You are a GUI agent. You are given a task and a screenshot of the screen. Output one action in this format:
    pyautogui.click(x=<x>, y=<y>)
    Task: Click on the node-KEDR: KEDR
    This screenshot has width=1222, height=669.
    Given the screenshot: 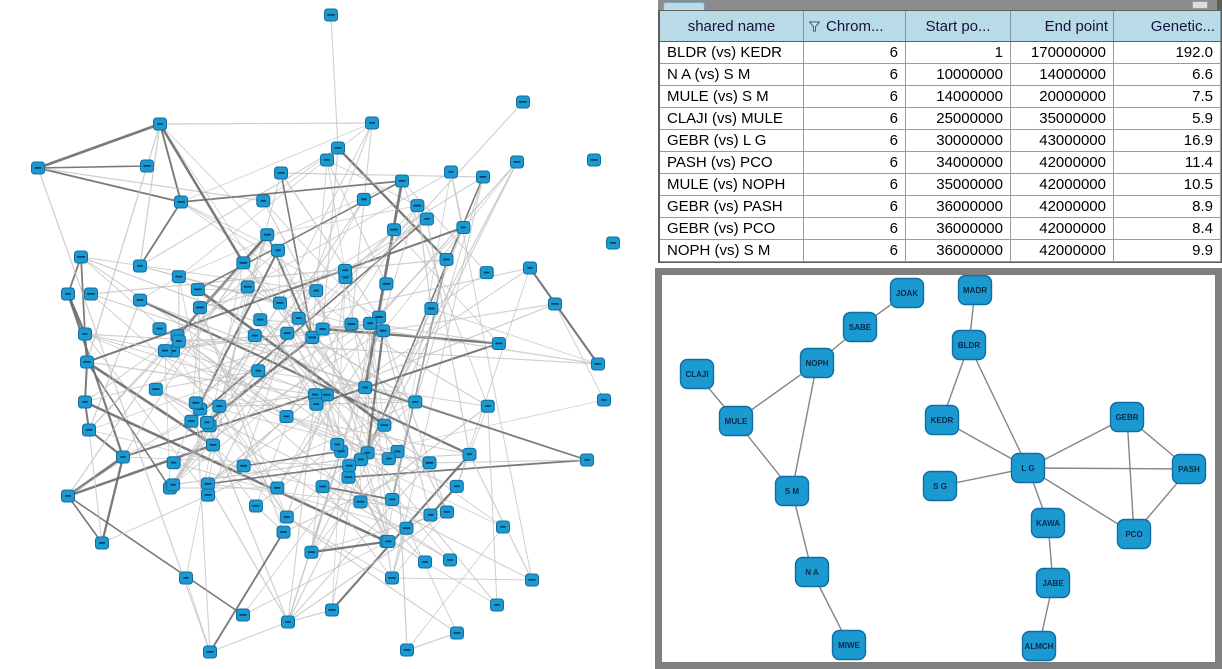 What is the action you would take?
    pyautogui.click(x=942, y=420)
    